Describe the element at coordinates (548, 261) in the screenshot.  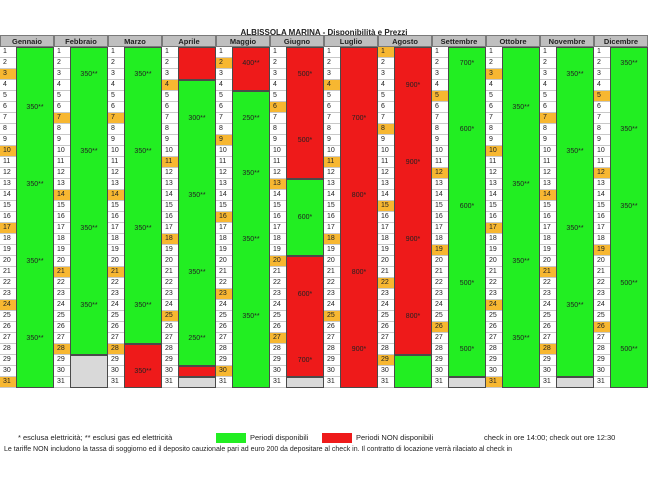
I see `day-number: 20` at that location.